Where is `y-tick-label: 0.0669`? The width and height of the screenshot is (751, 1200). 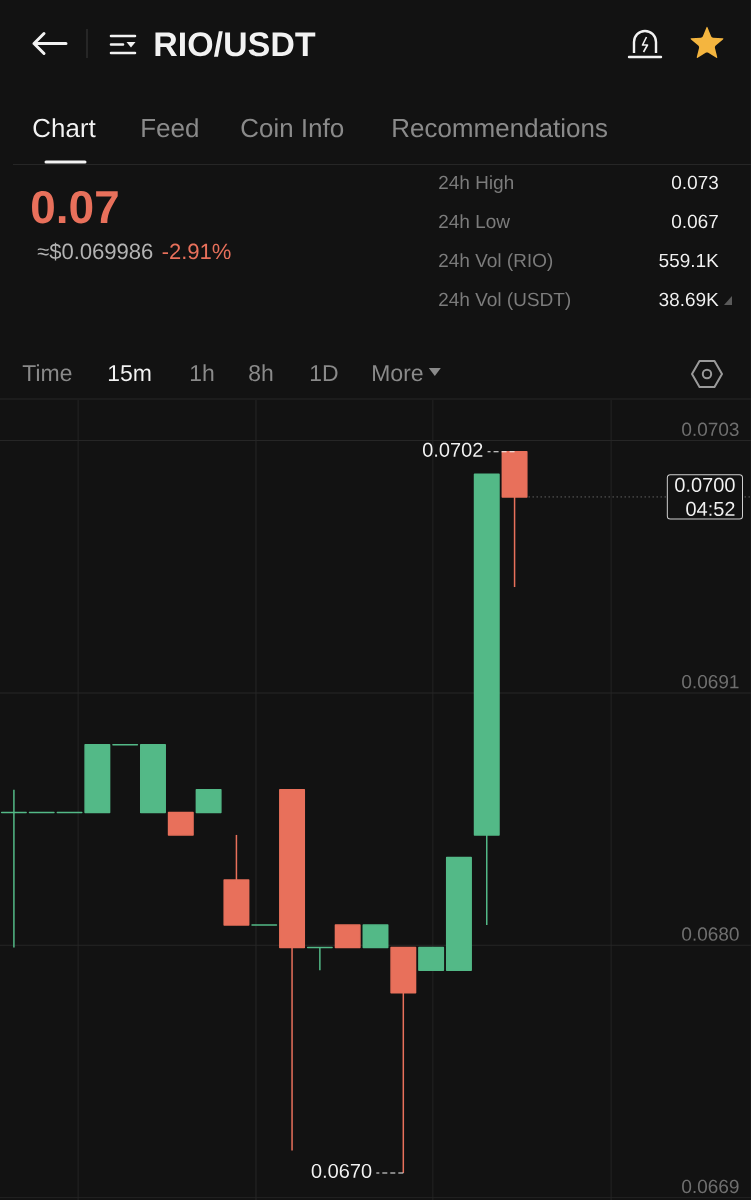 y-tick-label: 0.0669 is located at coordinates (710, 1186).